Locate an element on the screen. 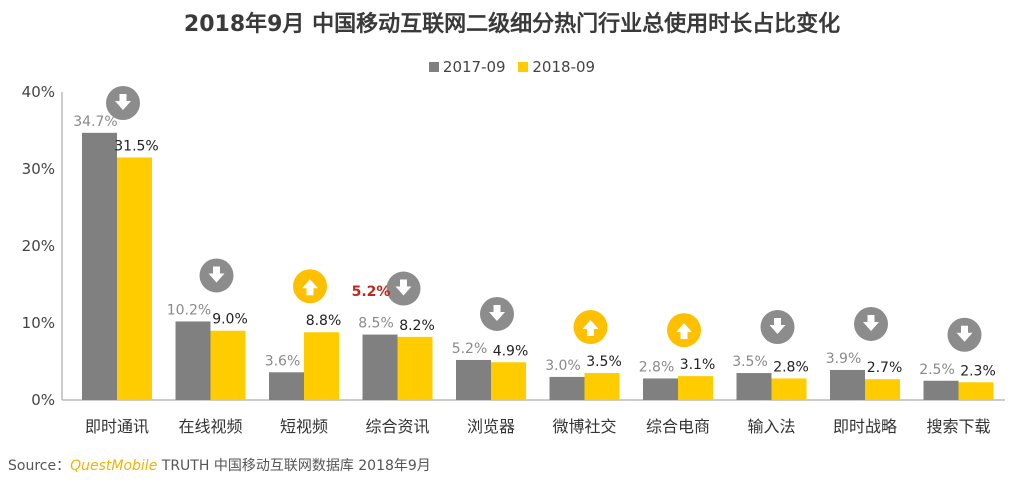 The image size is (1024, 485). data-label-2017: 34.7% is located at coordinates (95, 122).